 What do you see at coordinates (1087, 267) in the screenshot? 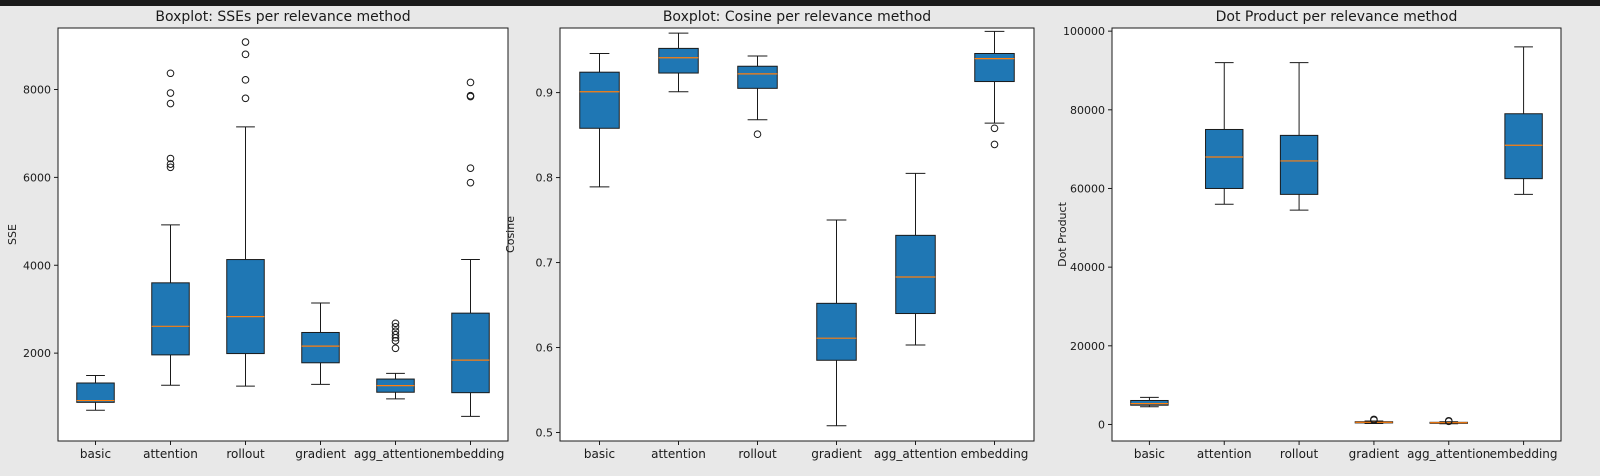
I see `y-tick-label: 40000` at bounding box center [1087, 267].